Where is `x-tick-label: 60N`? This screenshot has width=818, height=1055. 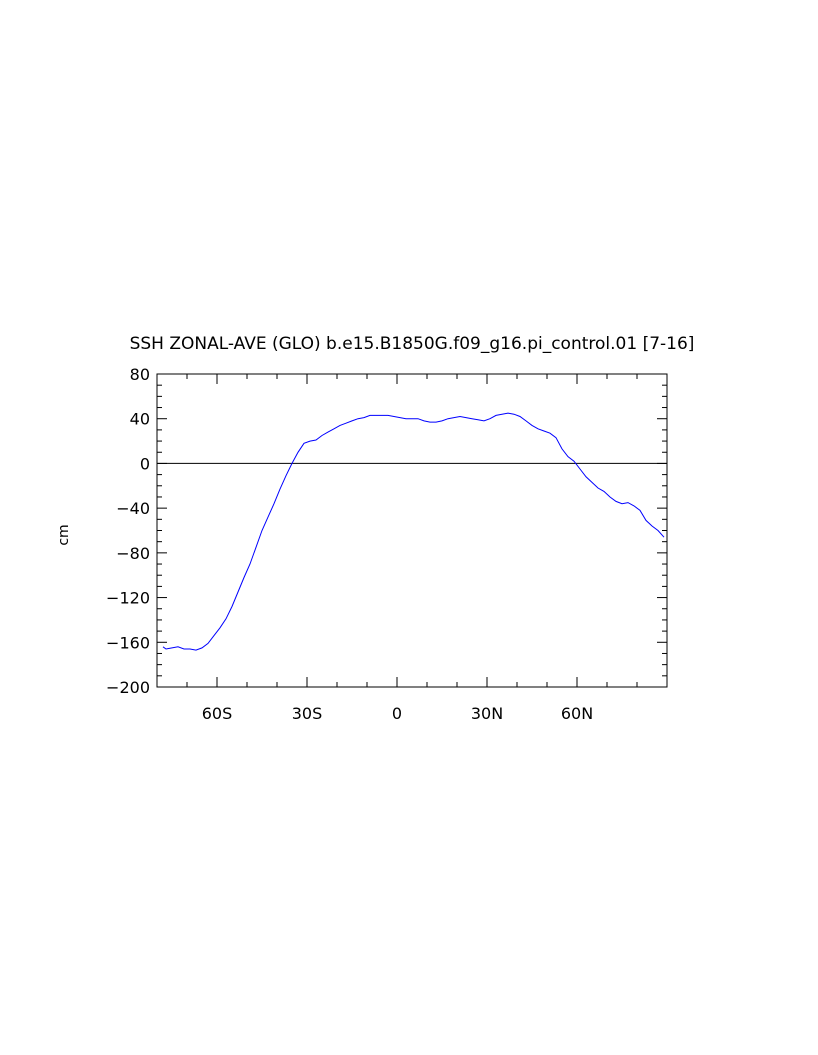
x-tick-label: 60N is located at coordinates (577, 713).